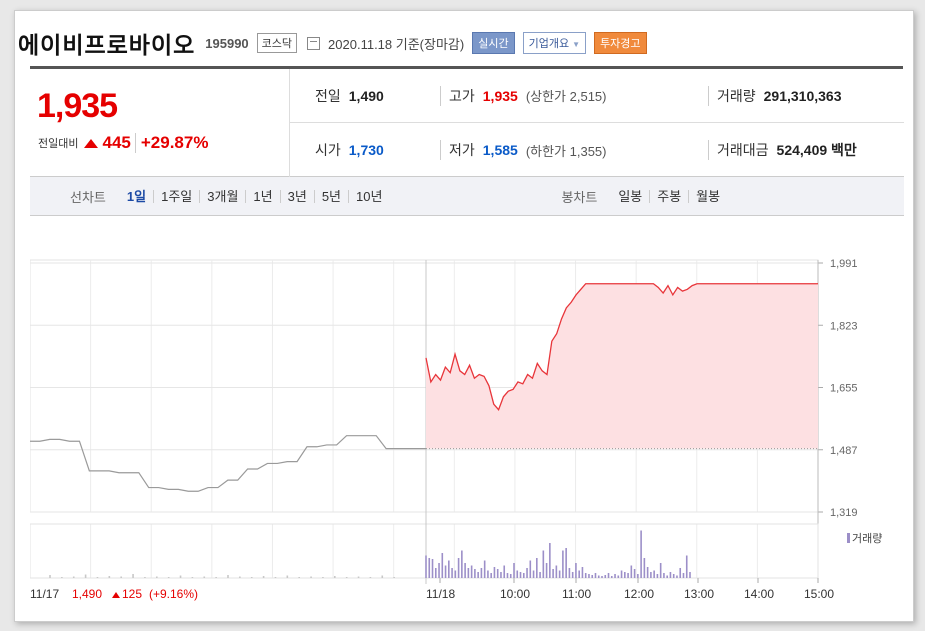  Describe the element at coordinates (160, 123) in the screenshot. I see `current-price-box: 1,935 전일대비 445 +29.87%` at that location.